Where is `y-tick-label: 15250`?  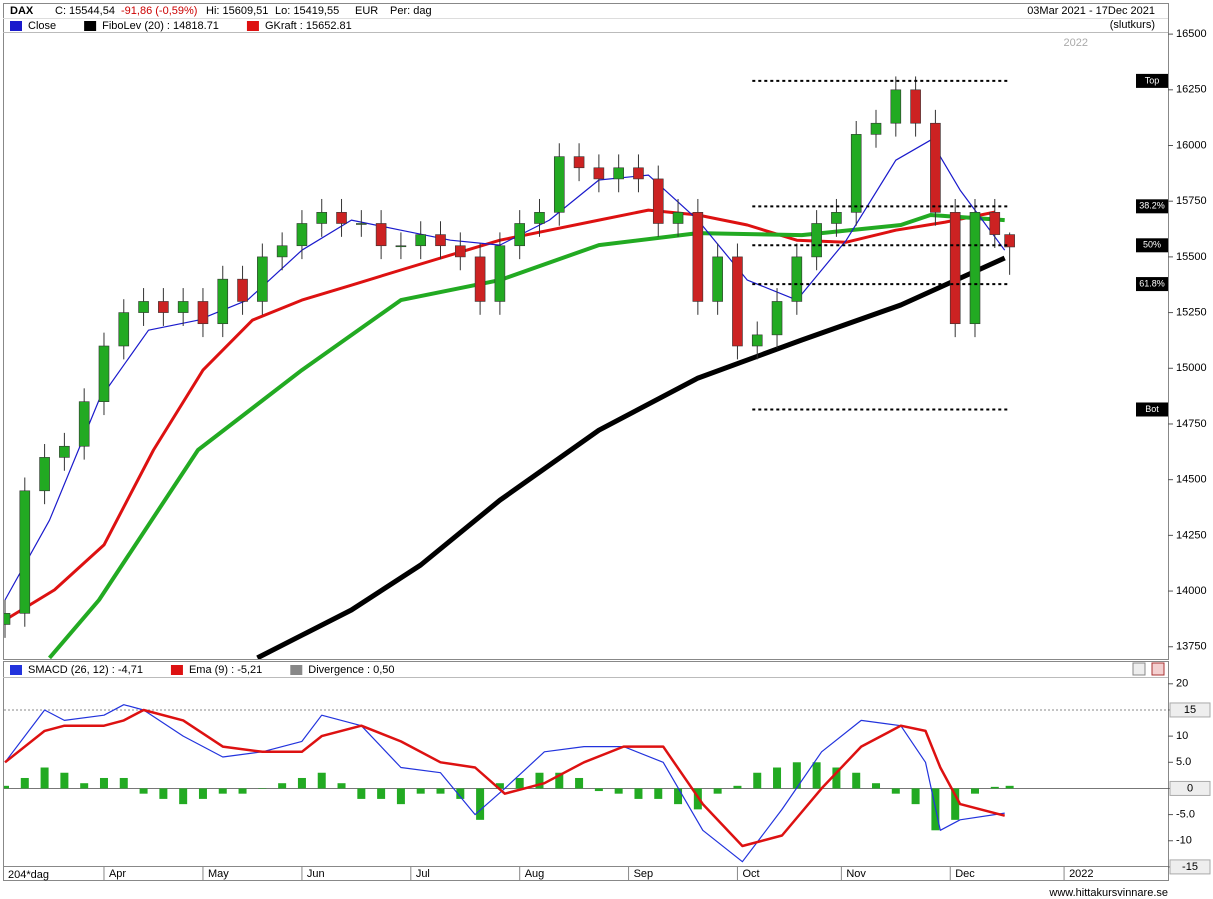 y-tick-label: 15250 is located at coordinates (1191, 312).